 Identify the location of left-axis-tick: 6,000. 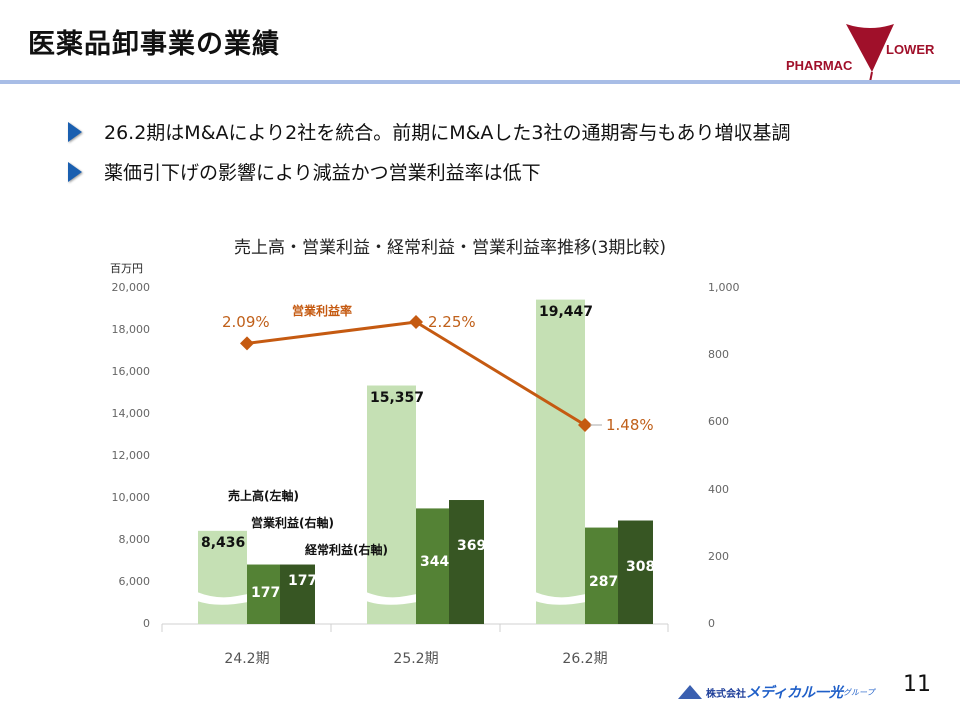
(134, 581).